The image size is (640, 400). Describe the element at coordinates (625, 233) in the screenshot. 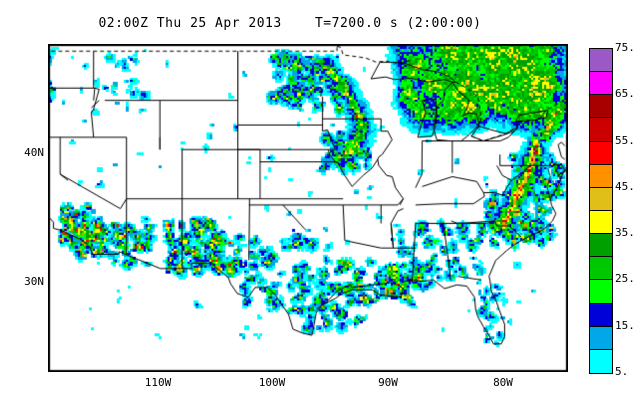

I see `colorbar-tick-label-35: 35.` at that location.